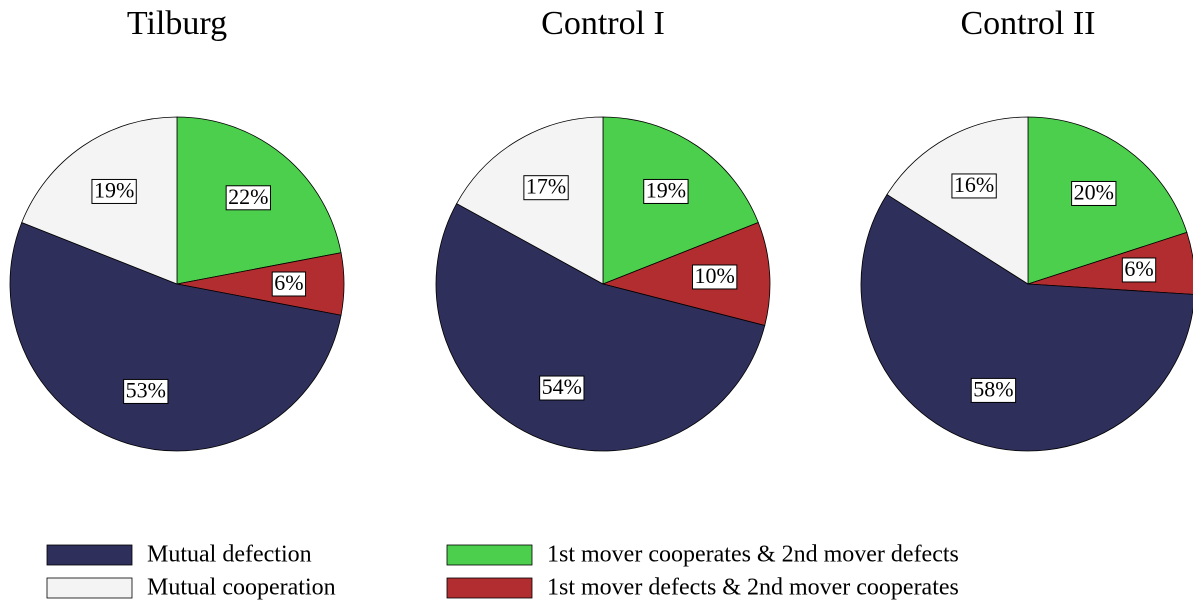  I want to click on value-label-text: 20%, so click(1094, 192).